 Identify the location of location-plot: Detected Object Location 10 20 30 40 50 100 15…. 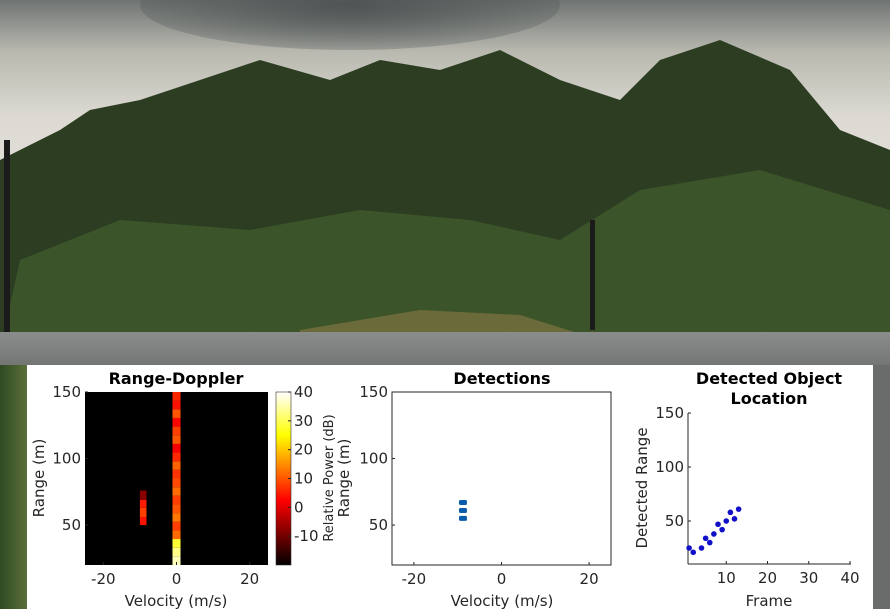
(746, 489).